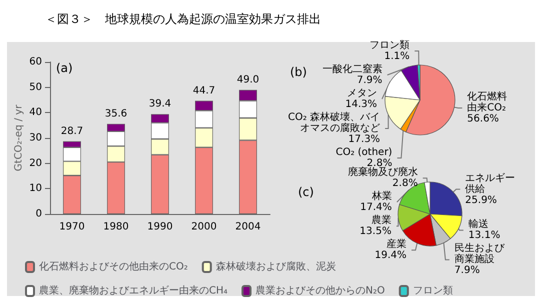  Describe the element at coordinates (160, 227) in the screenshot. I see `x-tick-label: 1990` at that location.